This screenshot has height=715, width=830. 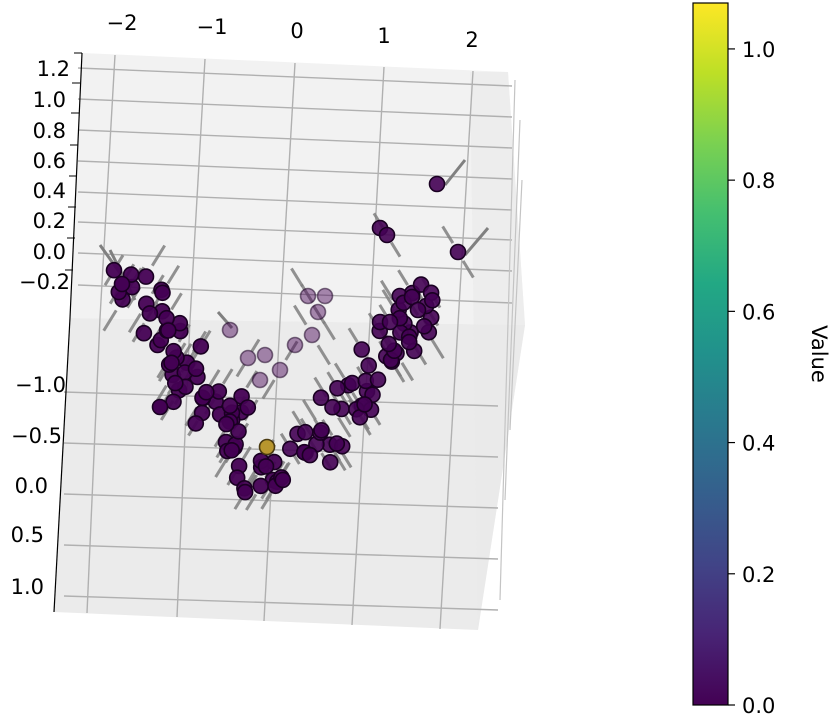 I want to click on x-tick-labels: −2 −1 0 1 2, so click(x=293, y=31).